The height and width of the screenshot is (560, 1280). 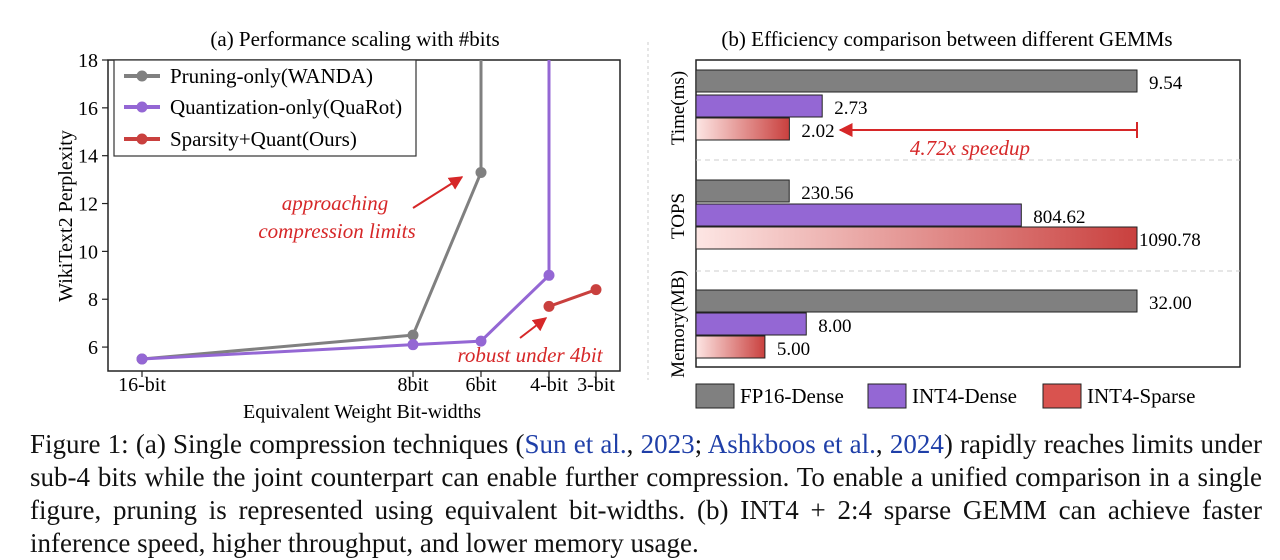 I want to click on legend-fp16-dense-label: FP16-Dense, so click(x=792, y=396).